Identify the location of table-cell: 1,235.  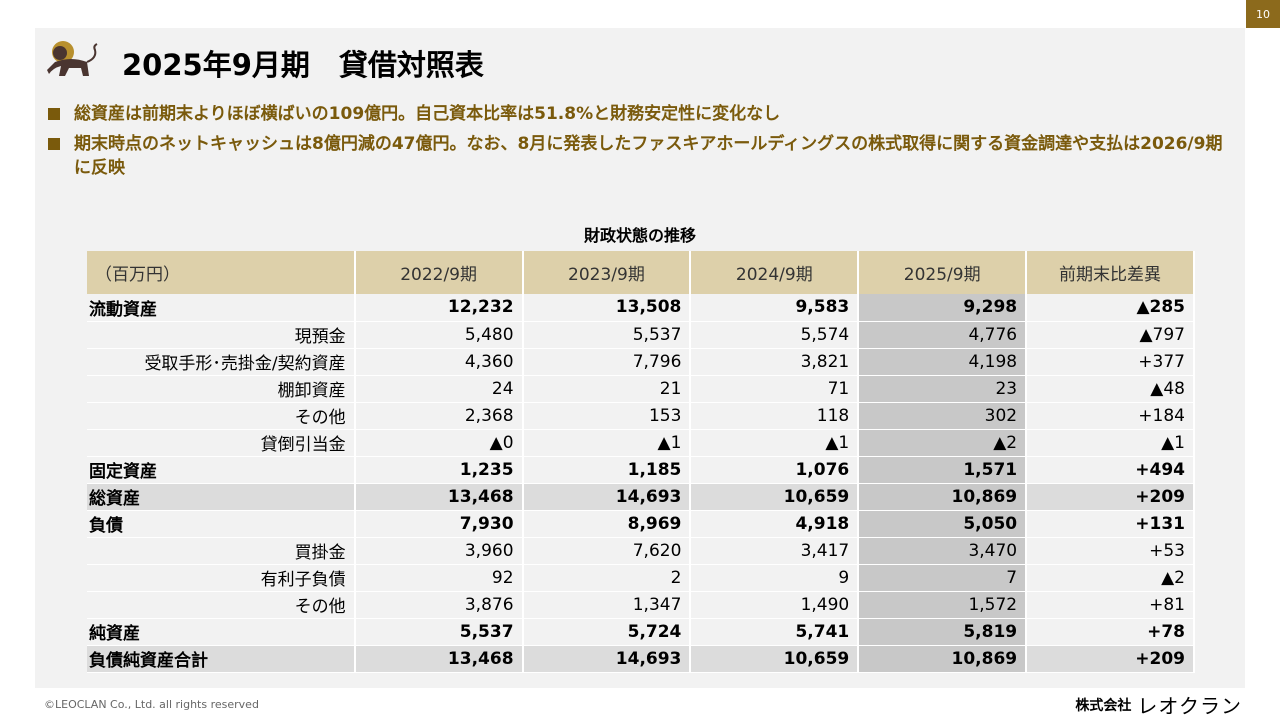
(439, 470).